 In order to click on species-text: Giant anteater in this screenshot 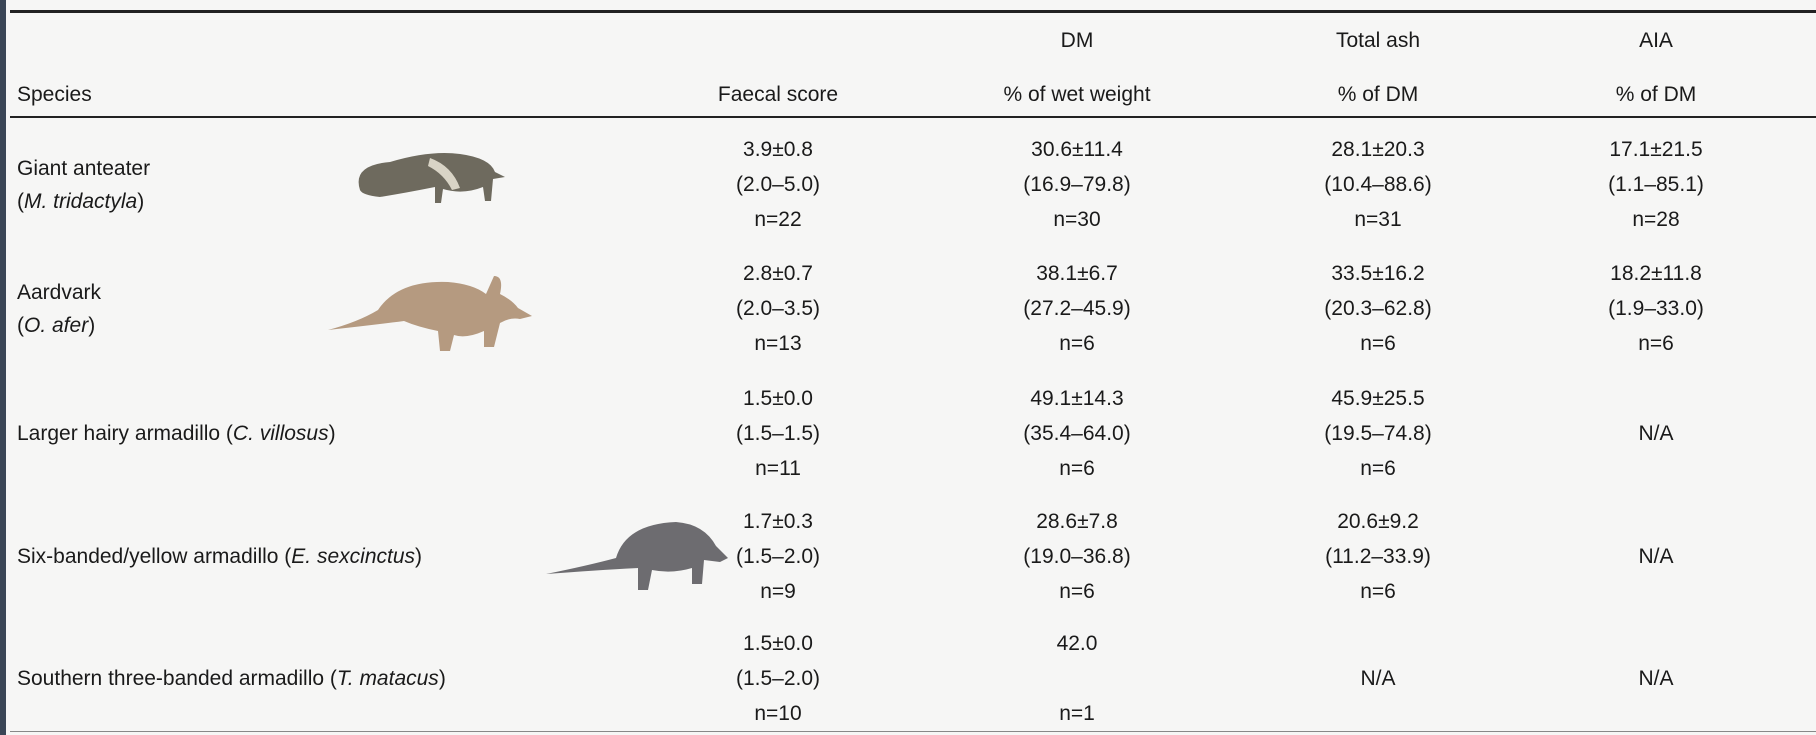, I will do `click(84, 168)`.